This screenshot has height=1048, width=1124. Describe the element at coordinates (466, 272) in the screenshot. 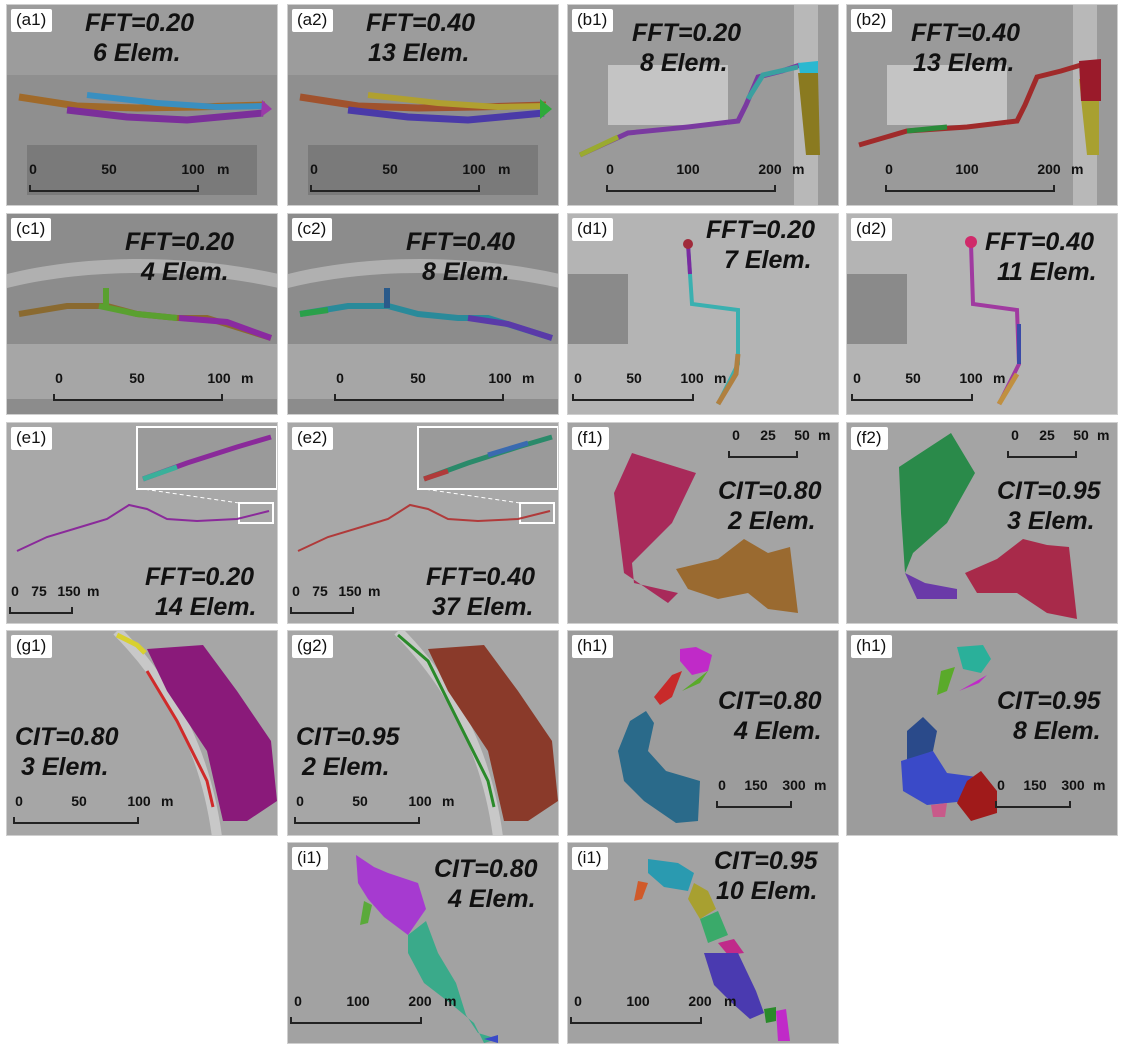

I see `element-count: 8 Elem.` at that location.